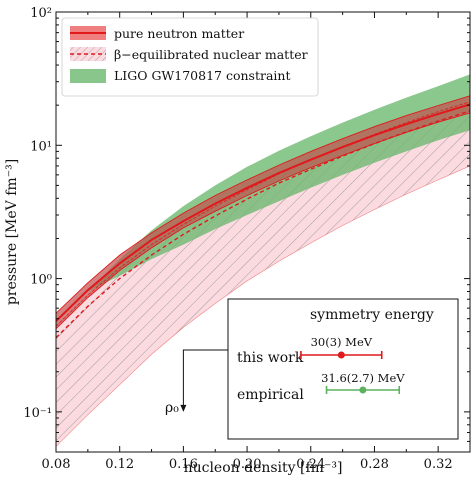 The height and width of the screenshot is (480, 474). What do you see at coordinates (41, 146) in the screenshot?
I see `y-tick-label: 10¹` at bounding box center [41, 146].